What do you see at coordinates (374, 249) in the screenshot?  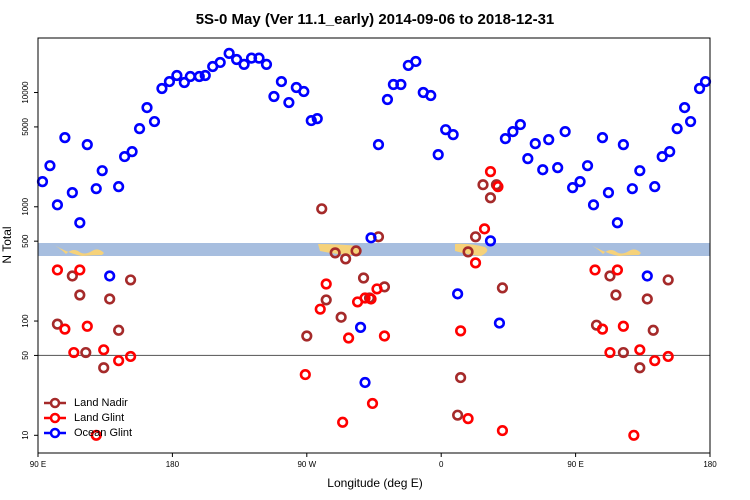 I see `ocean-band` at bounding box center [374, 249].